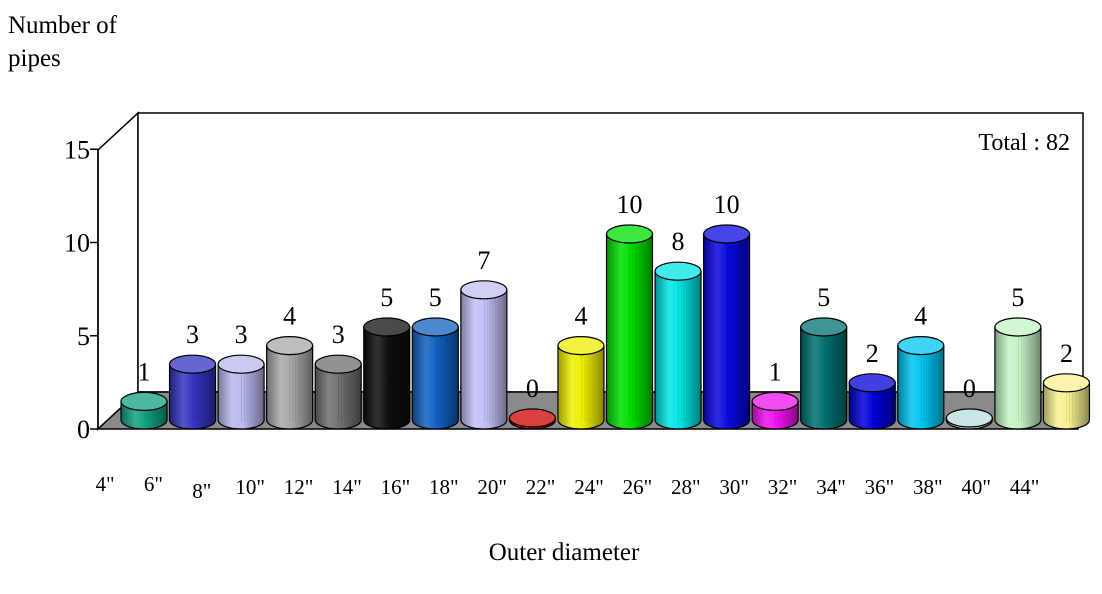  I want to click on x-tick-label: 6", so click(153, 484).